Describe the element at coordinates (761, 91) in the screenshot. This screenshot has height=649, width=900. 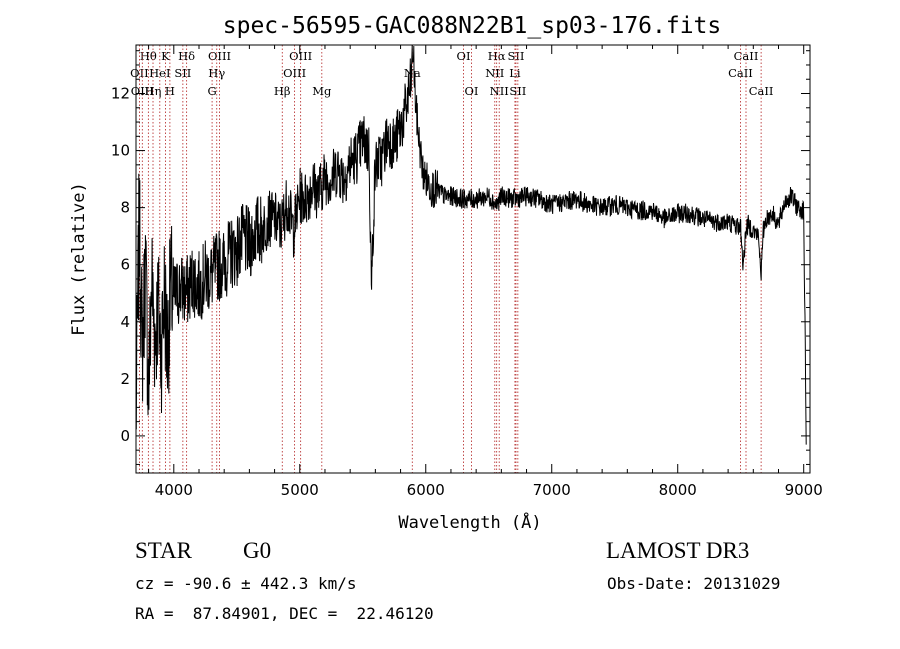
I see `spectral-line-label-27: CaII` at that location.